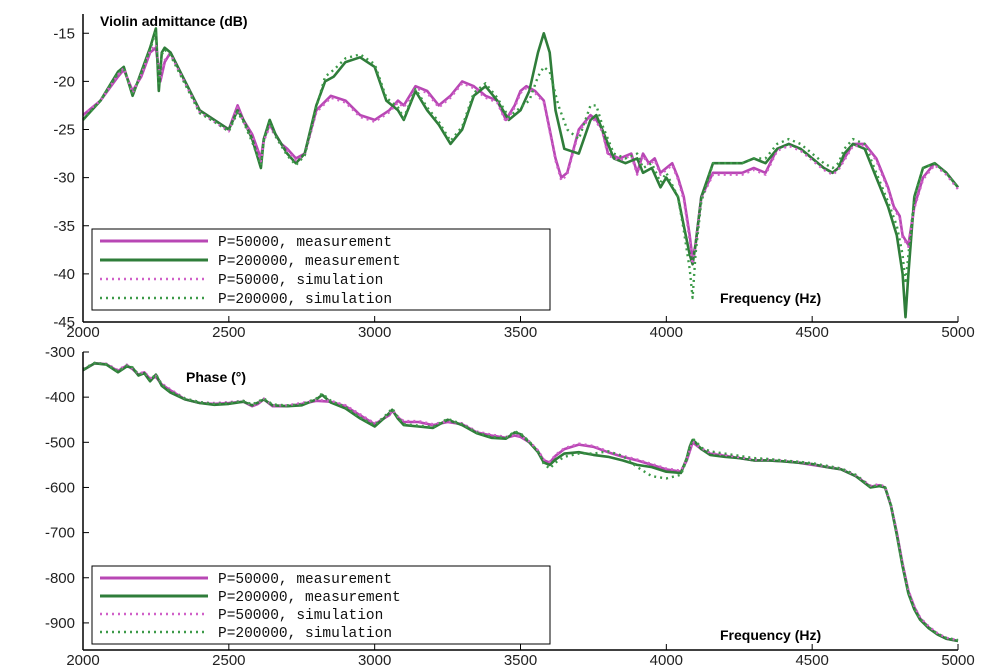 The height and width of the screenshot is (671, 988). I want to click on admittance-y-ticks: -15 -20 -25 -30 -35 -40 -45, so click(71, 178).